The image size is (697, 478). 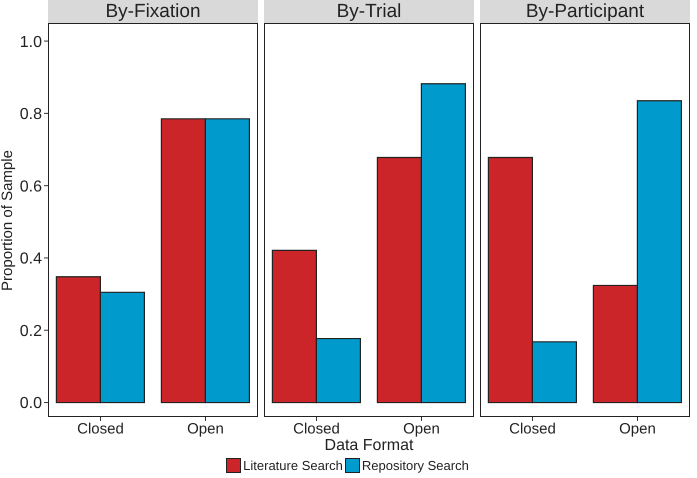 I want to click on x-axis-title: Data Format, so click(x=369, y=446).